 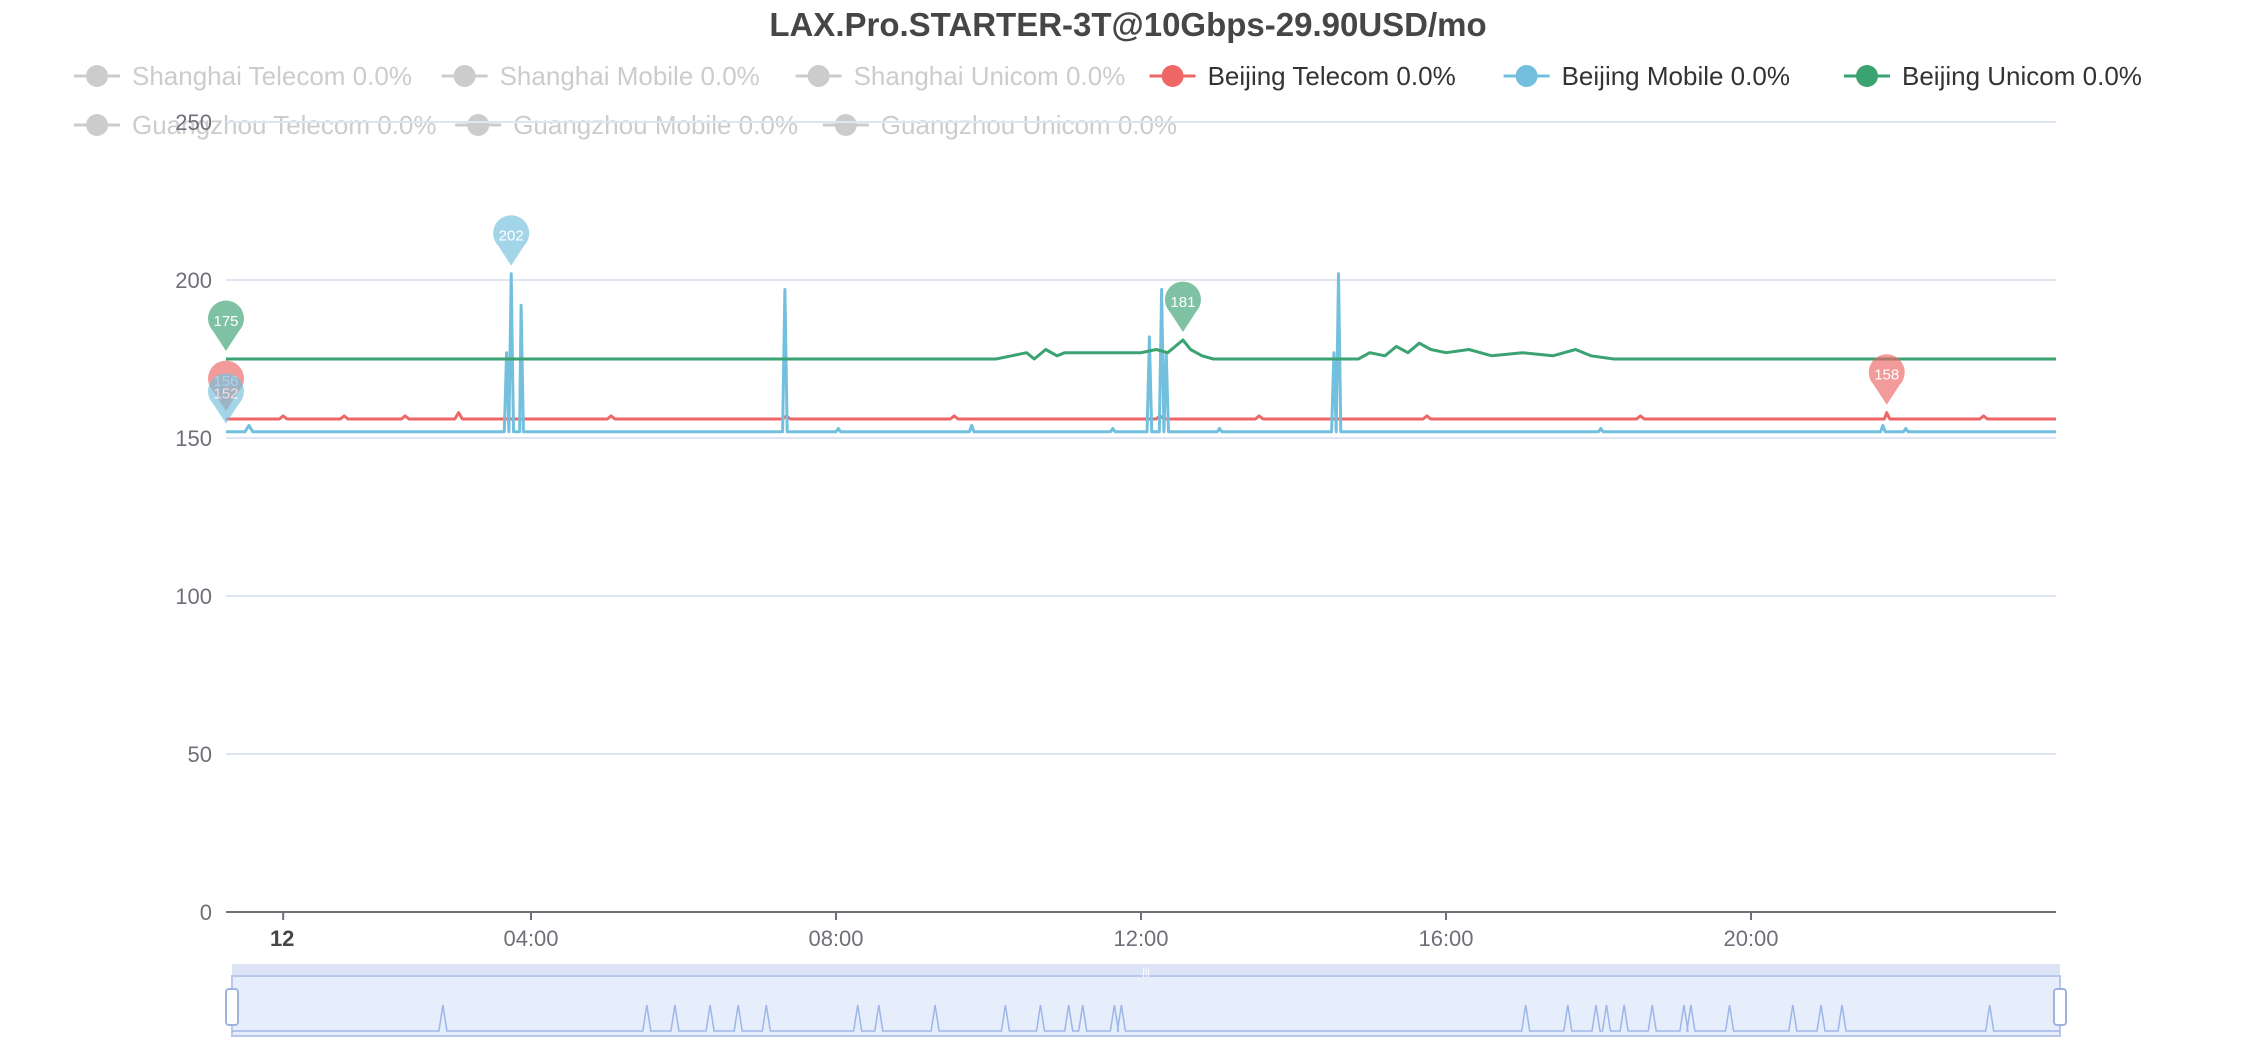 I want to click on legend-item: Guangzhou Unicom 0.0%, so click(x=999, y=125).